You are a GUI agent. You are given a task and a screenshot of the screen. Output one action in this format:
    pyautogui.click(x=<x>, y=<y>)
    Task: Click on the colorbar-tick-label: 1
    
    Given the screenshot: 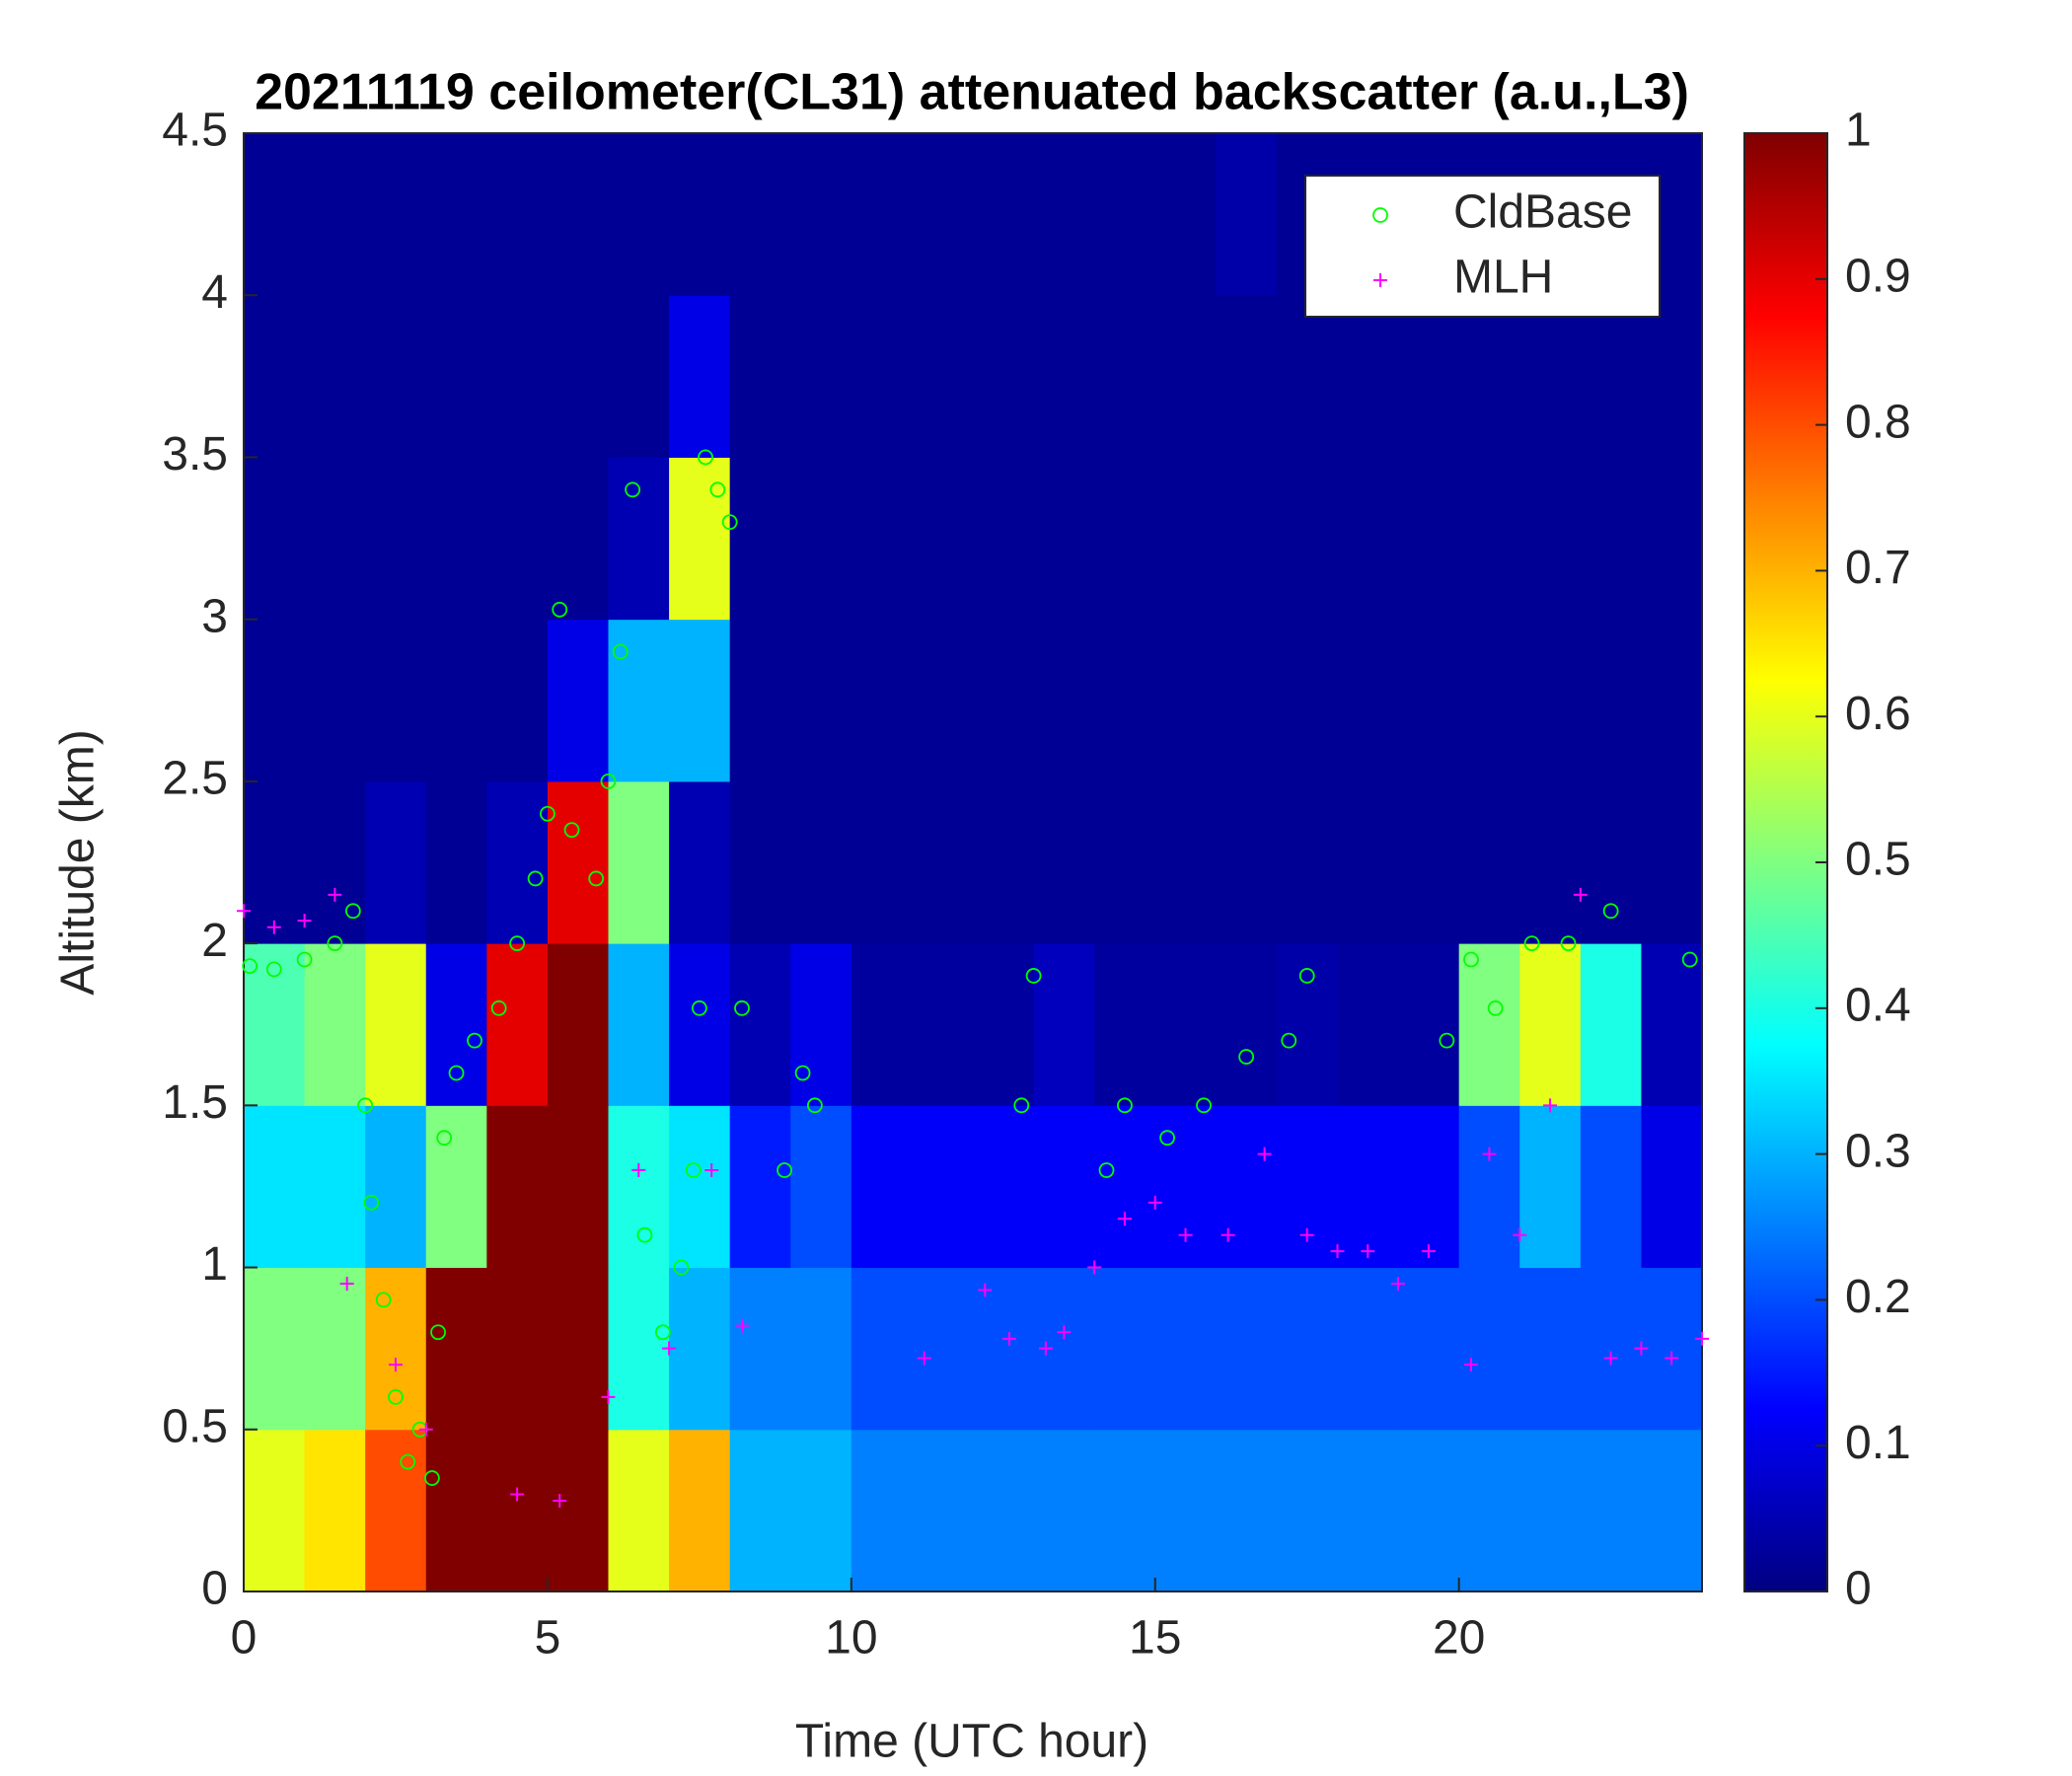 What is the action you would take?
    pyautogui.click(x=1859, y=131)
    